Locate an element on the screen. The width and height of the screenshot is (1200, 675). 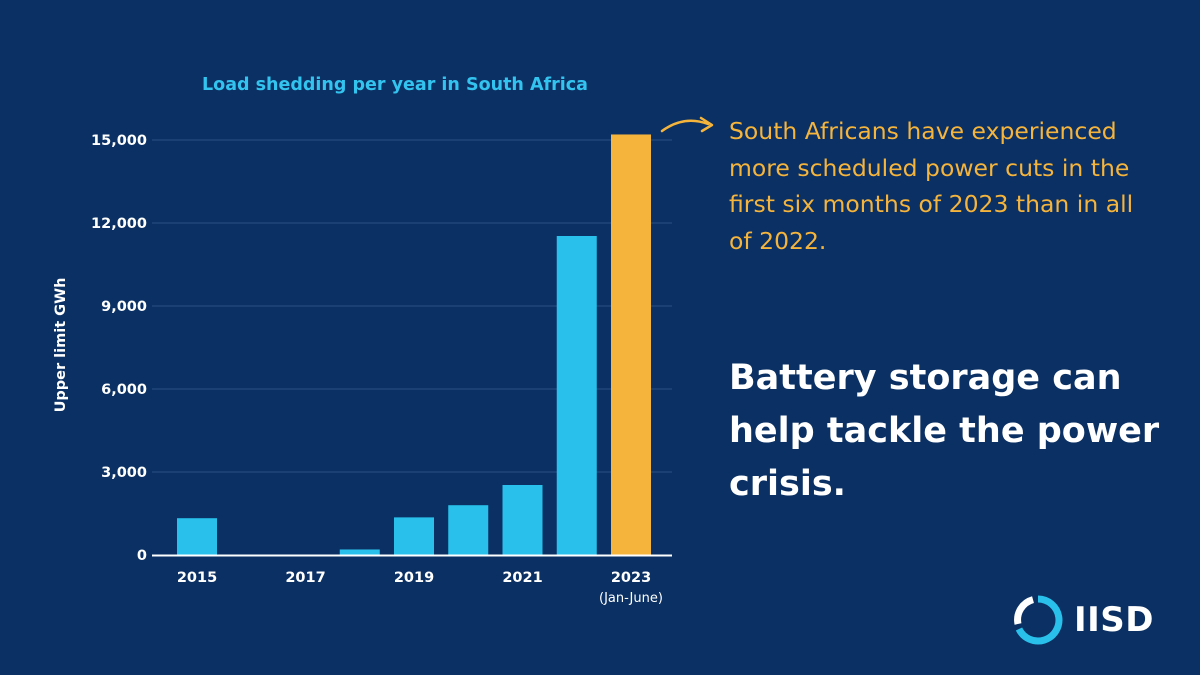
x-tick-label: 2021 is located at coordinates (522, 578).